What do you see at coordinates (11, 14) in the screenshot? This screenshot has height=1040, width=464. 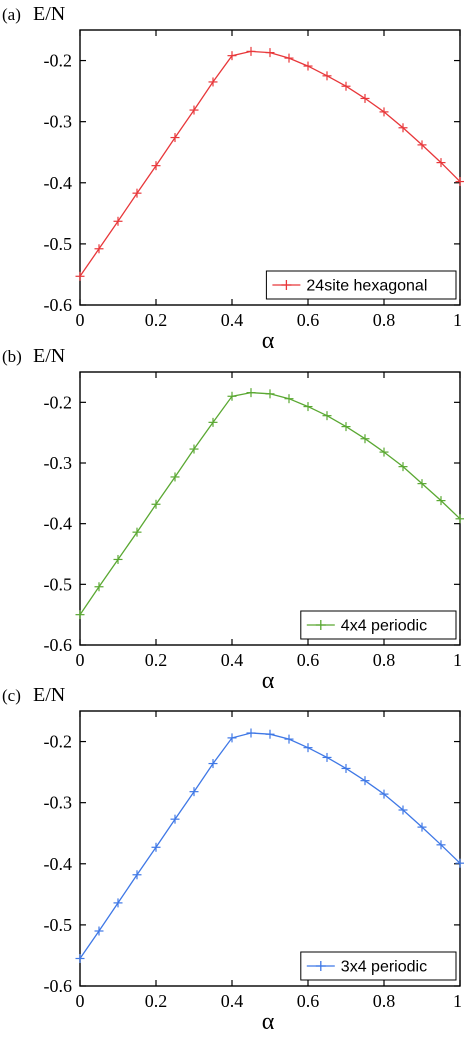 I see `panel-label: (a)` at bounding box center [11, 14].